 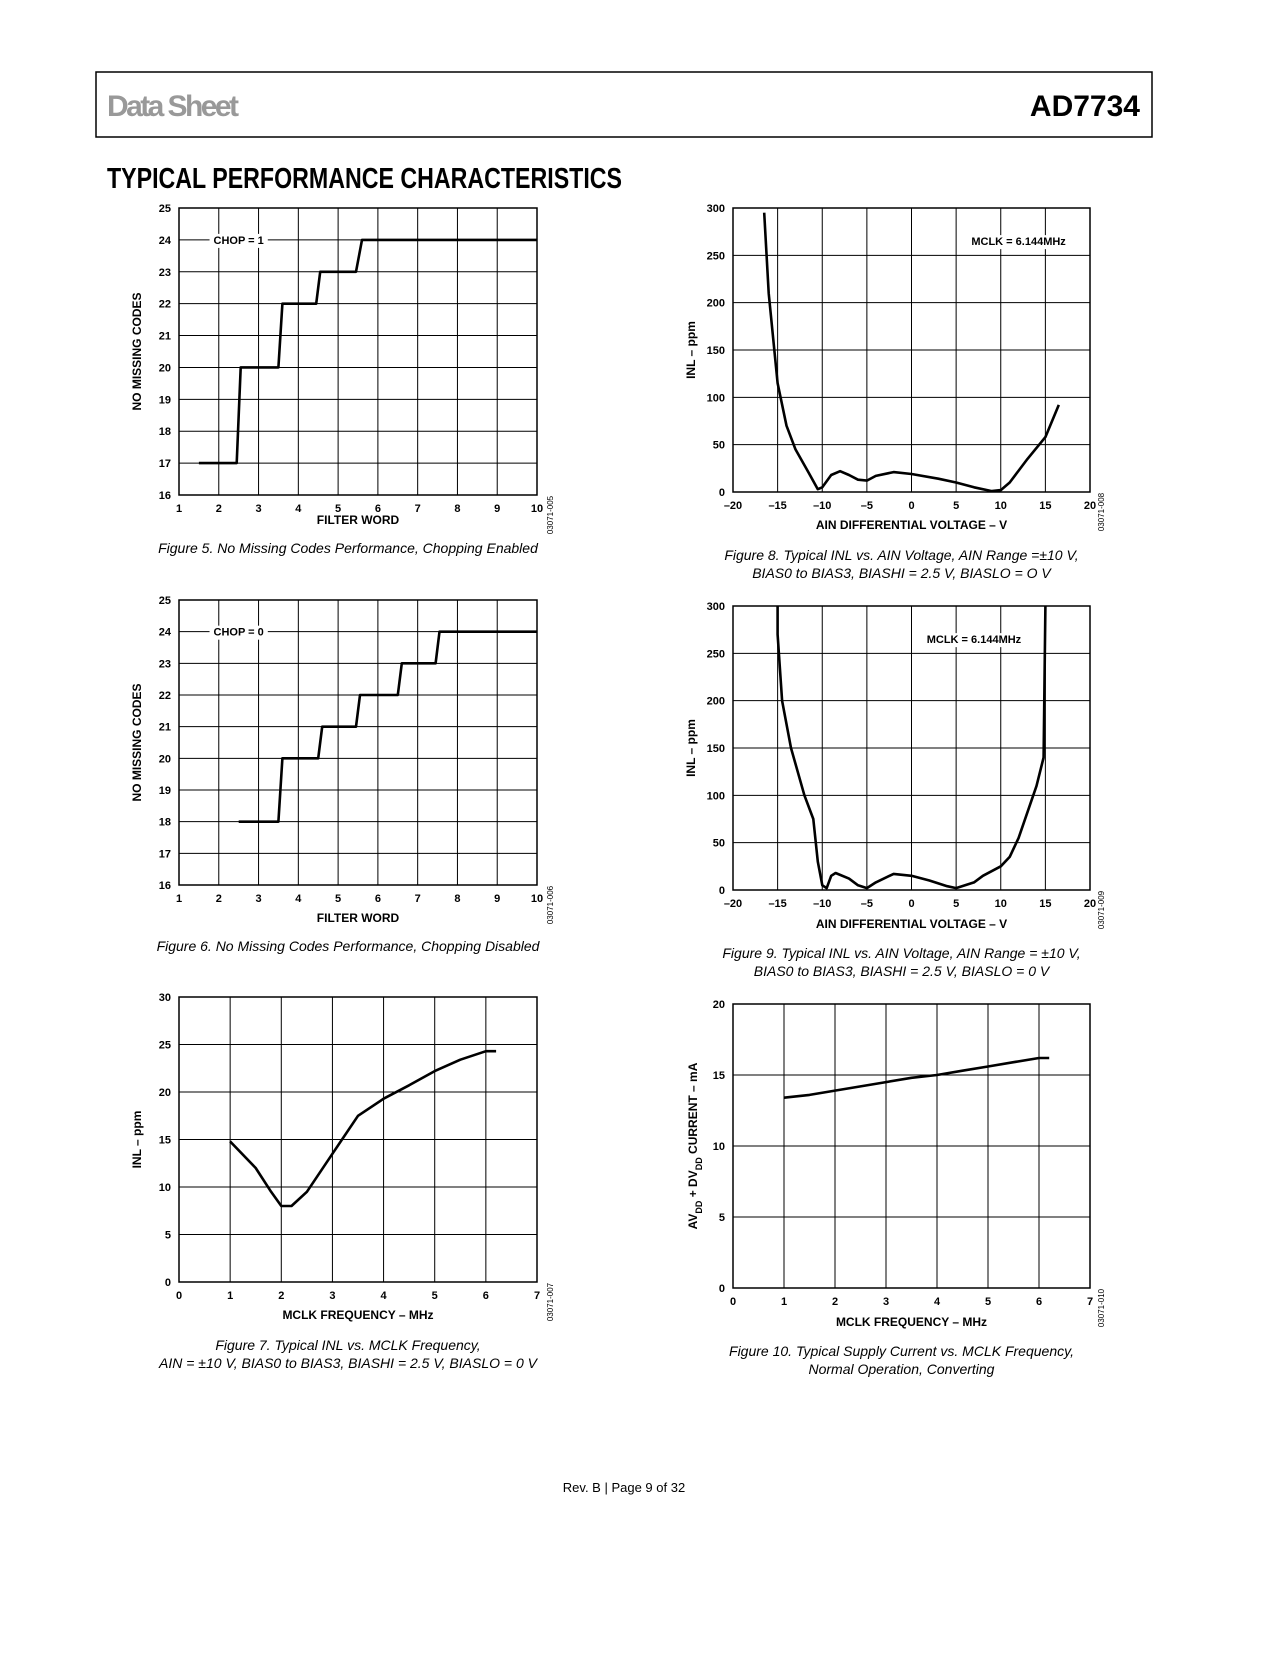 What do you see at coordinates (550, 904) in the screenshot?
I see `figure-id: 03071-006` at bounding box center [550, 904].